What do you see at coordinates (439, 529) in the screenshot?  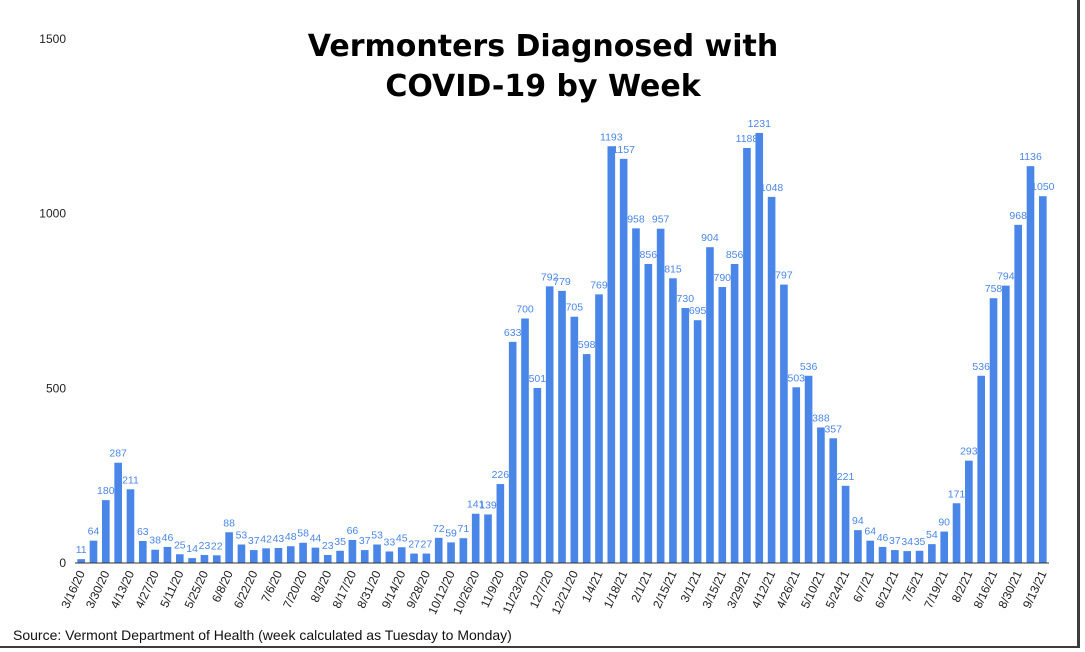 I see `data-label: 72` at bounding box center [439, 529].